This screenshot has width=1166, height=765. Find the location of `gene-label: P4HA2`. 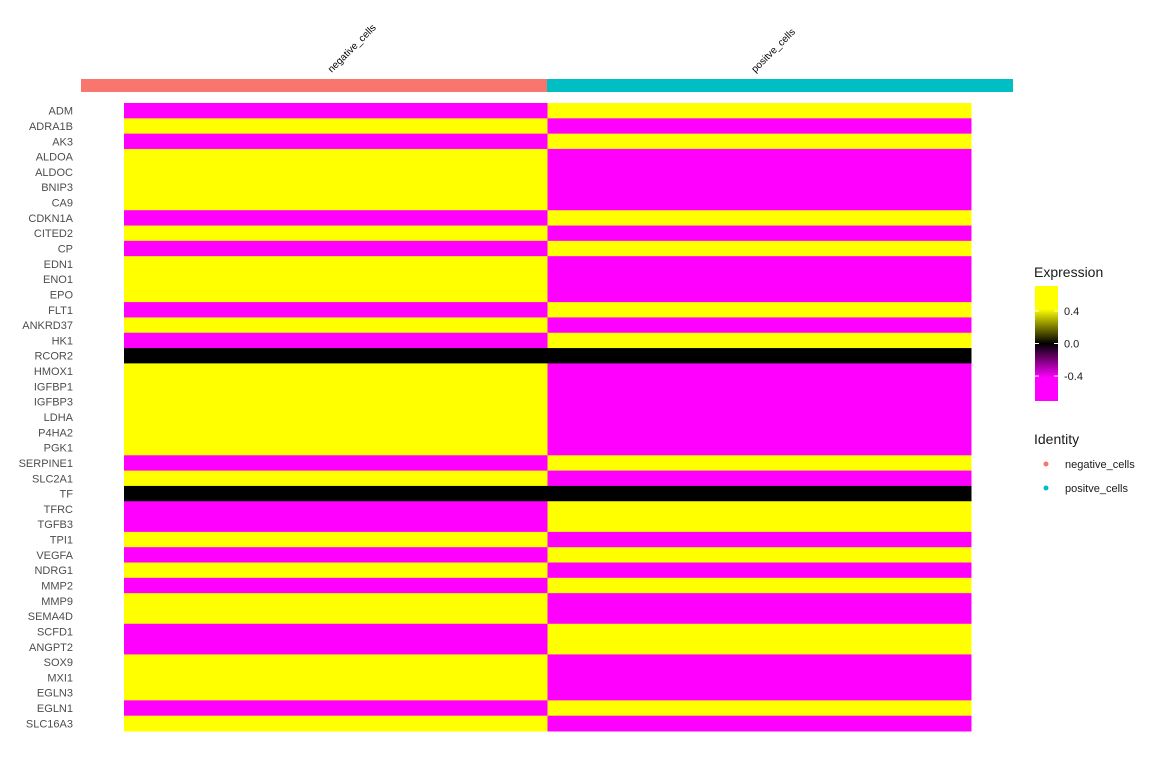

gene-label: P4HA2 is located at coordinates (55, 433).